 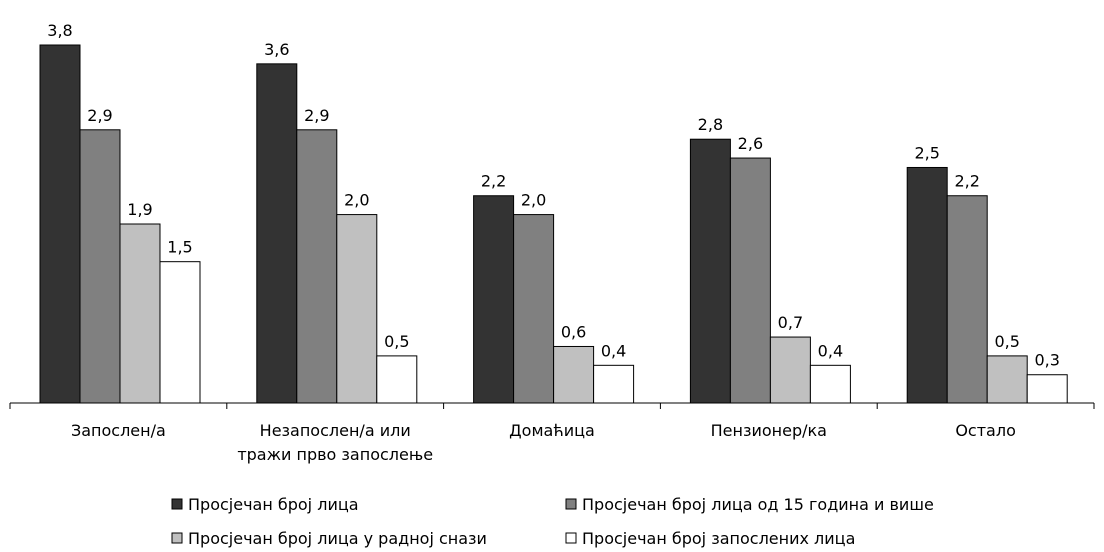 What do you see at coordinates (335, 454) in the screenshot?
I see `category-label-line: тражи прво запослење` at bounding box center [335, 454].